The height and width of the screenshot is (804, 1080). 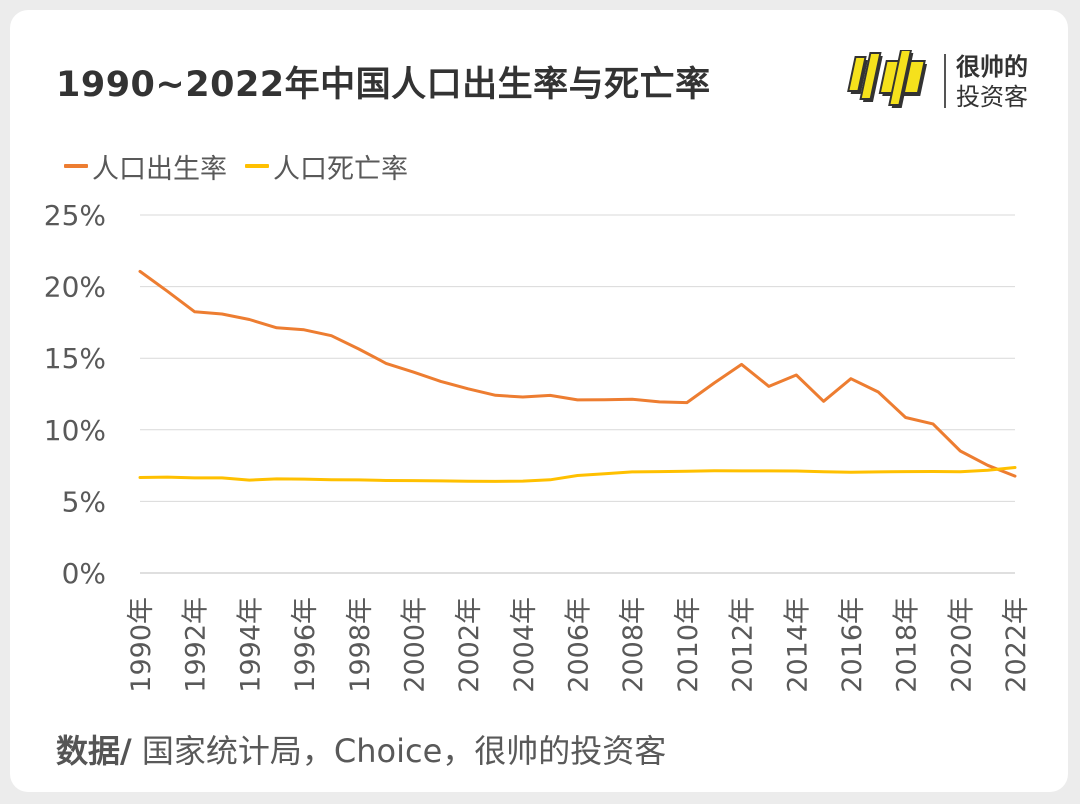 What do you see at coordinates (414, 645) in the screenshot?
I see `x-tick-label: 2000年` at bounding box center [414, 645].